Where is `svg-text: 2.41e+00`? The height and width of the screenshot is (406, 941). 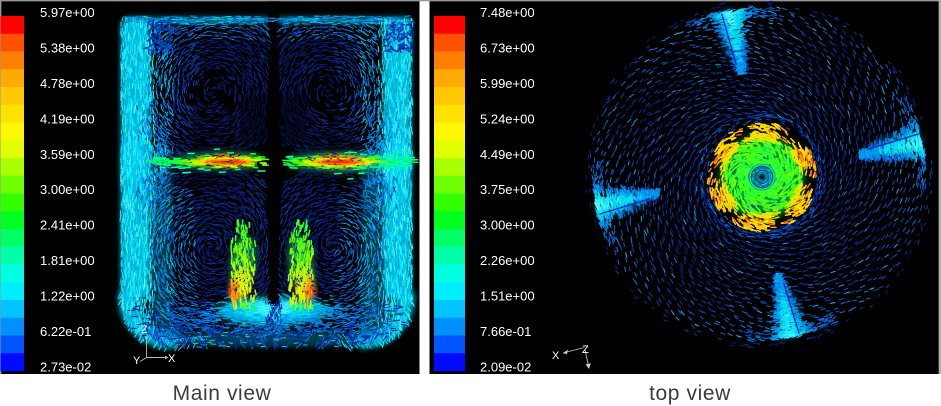 svg-text: 2.41e+00 is located at coordinates (67, 225).